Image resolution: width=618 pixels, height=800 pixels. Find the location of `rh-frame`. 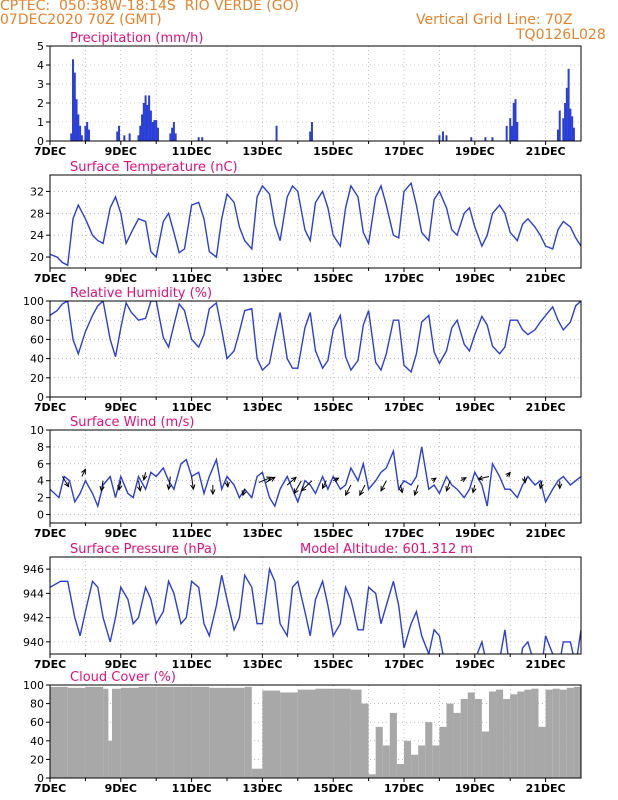

rh-frame is located at coordinates (315, 349).